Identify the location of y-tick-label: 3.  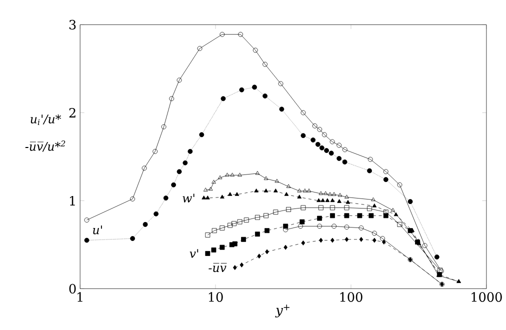
(72, 25).